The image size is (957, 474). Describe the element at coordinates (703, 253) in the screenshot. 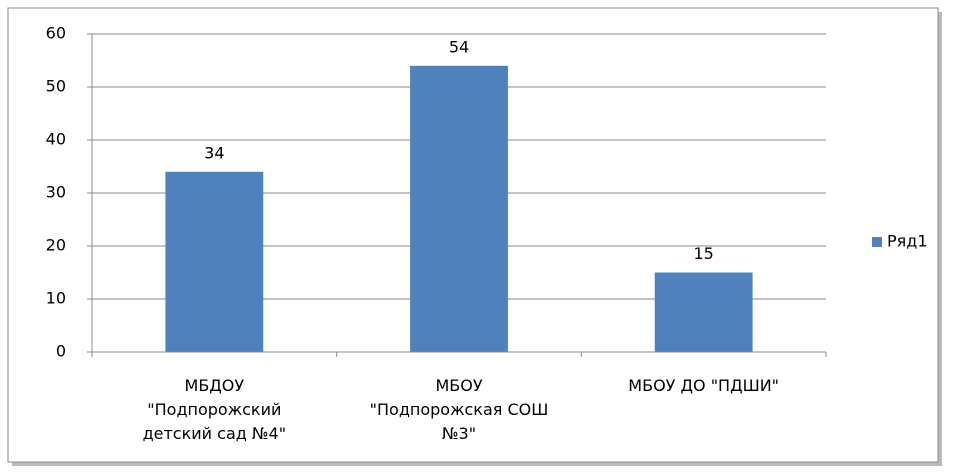

I see `data-label: 15` at that location.